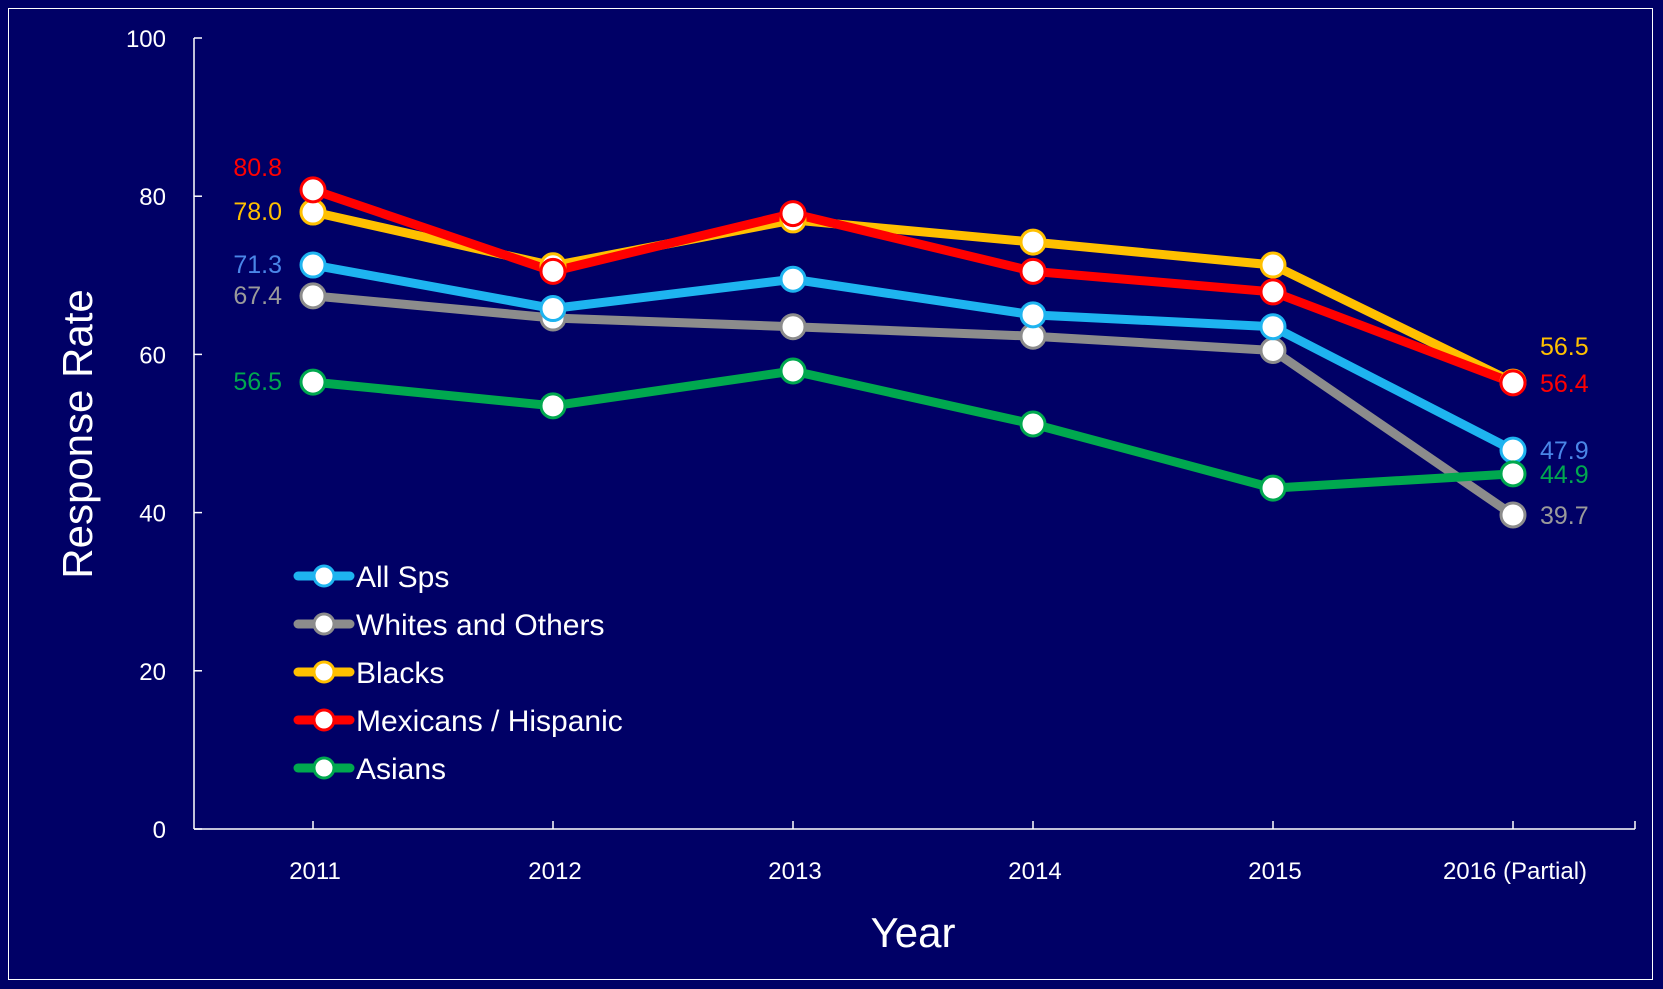 The height and width of the screenshot is (989, 1663). Describe the element at coordinates (257, 168) in the screenshot. I see `data-label: 80.8` at that location.